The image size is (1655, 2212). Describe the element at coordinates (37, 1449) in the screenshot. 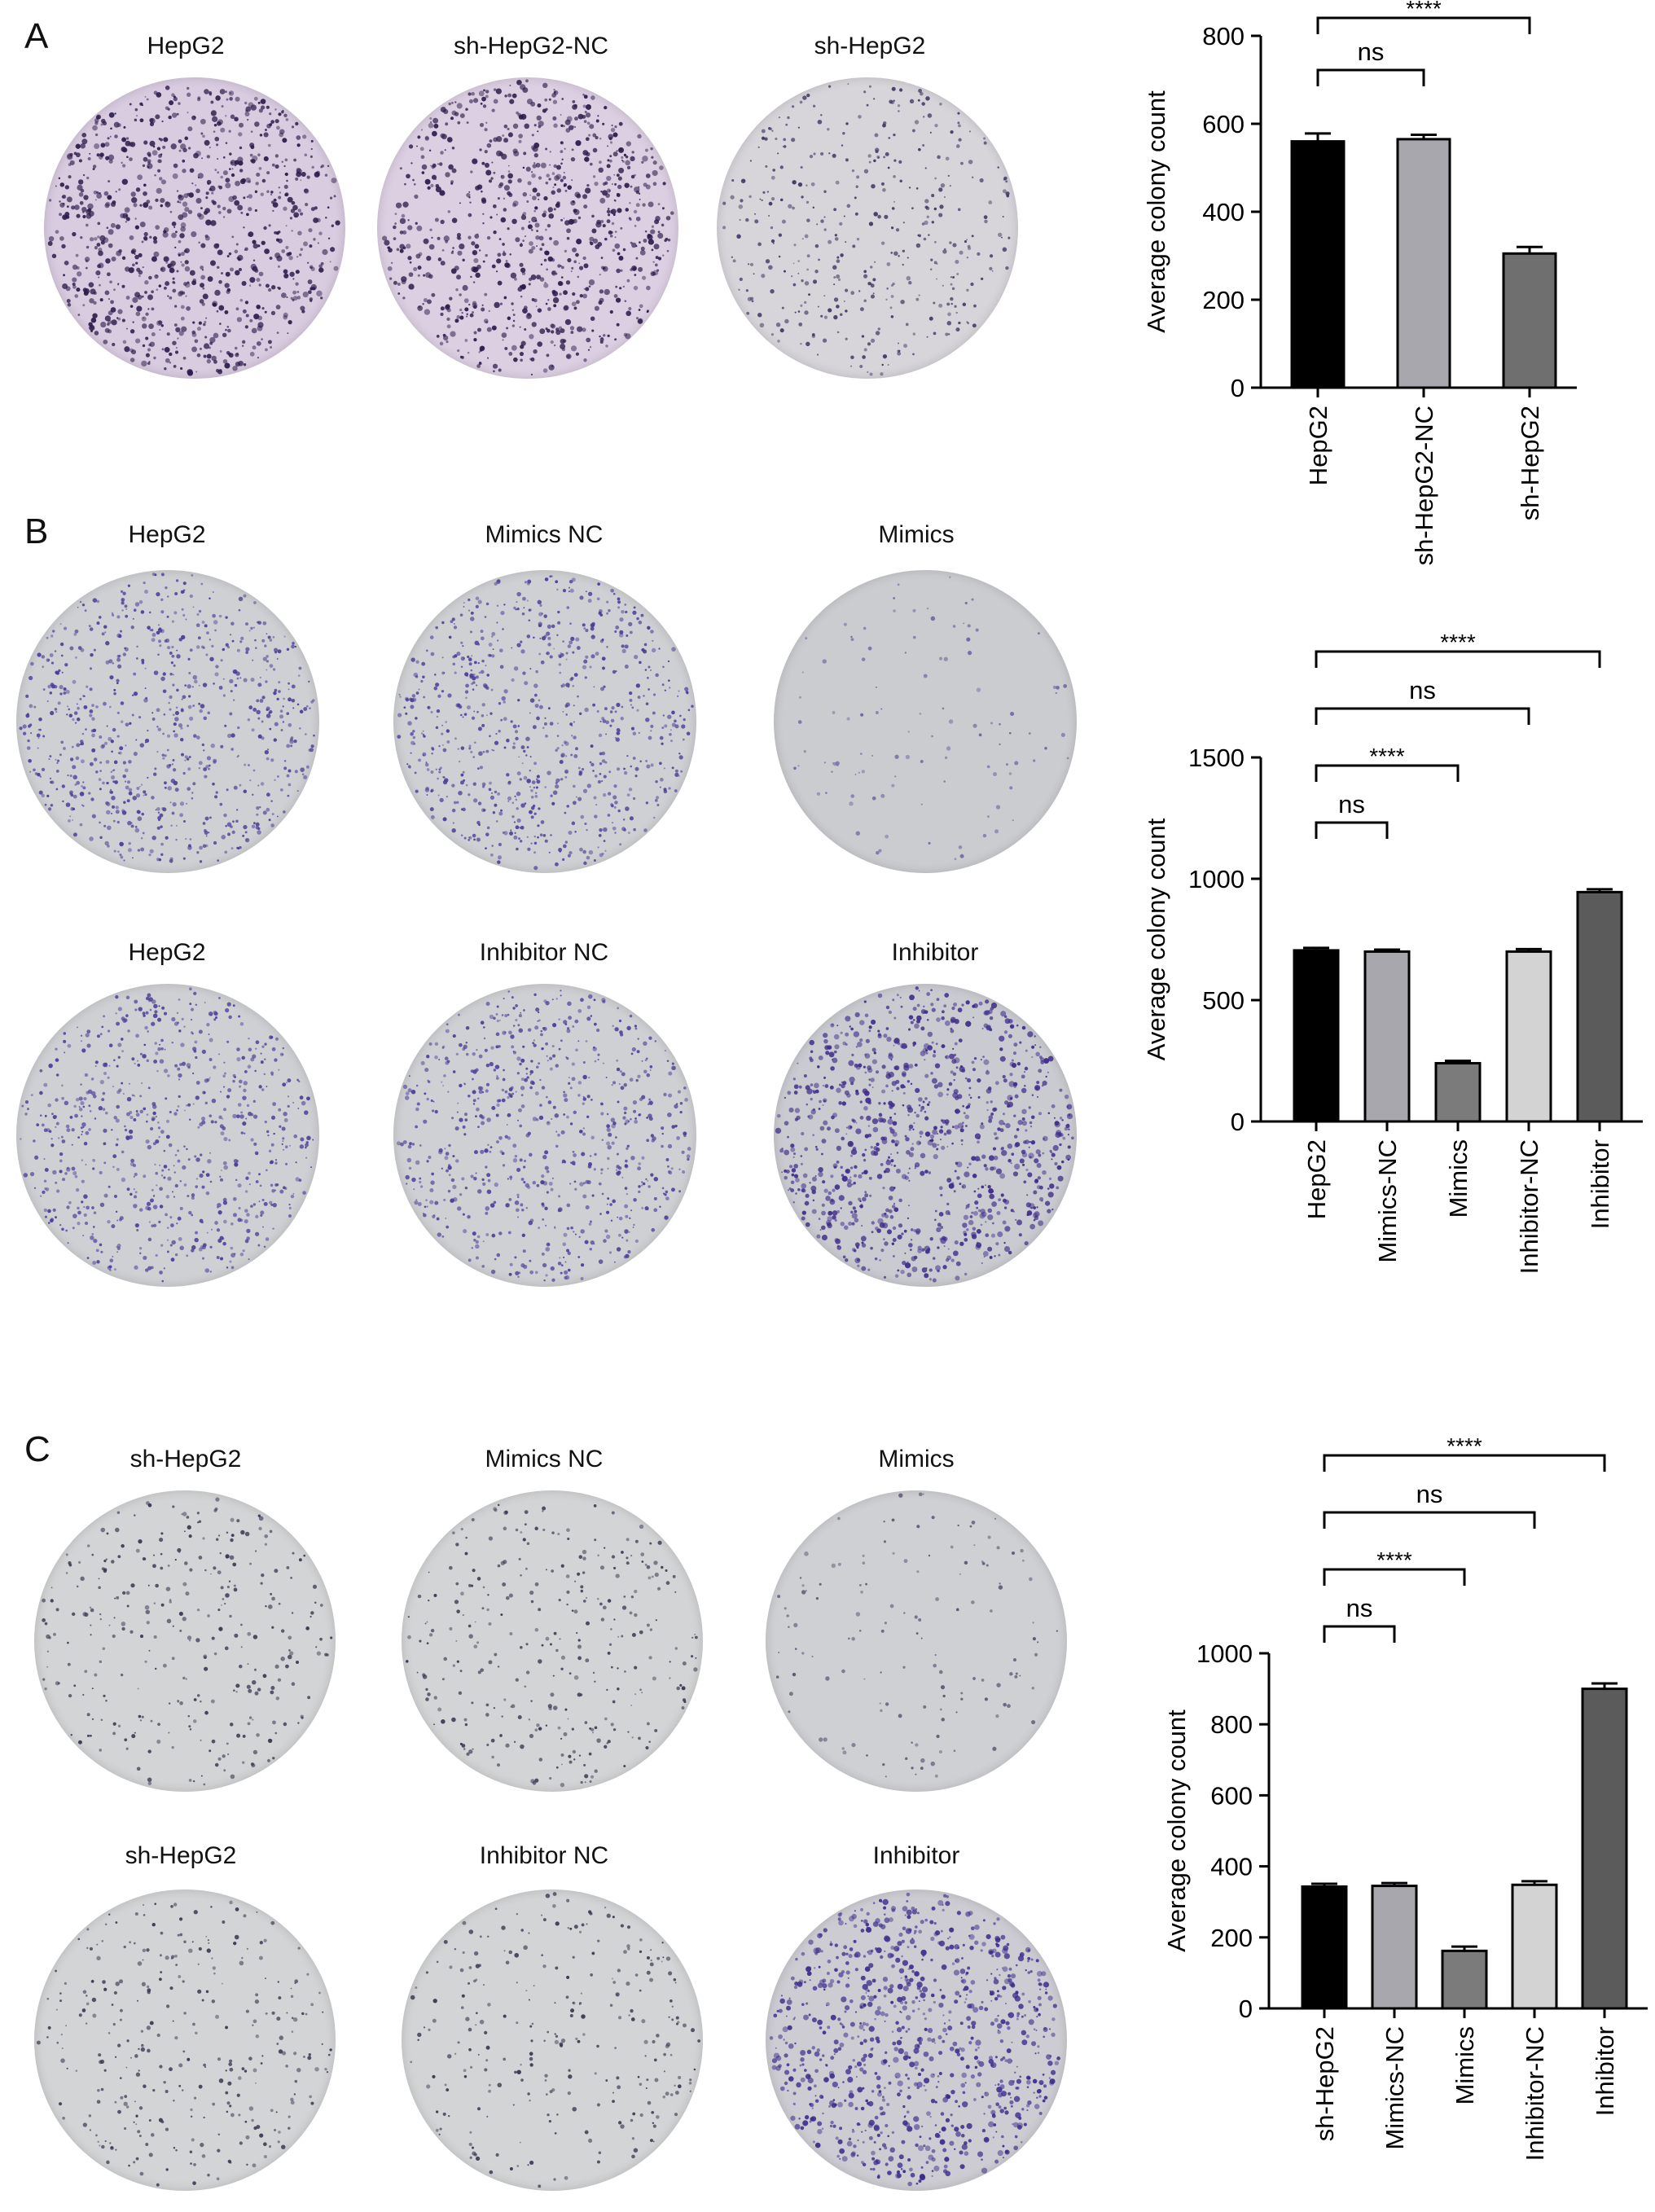

I see `panel-letter-c: C` at that location.